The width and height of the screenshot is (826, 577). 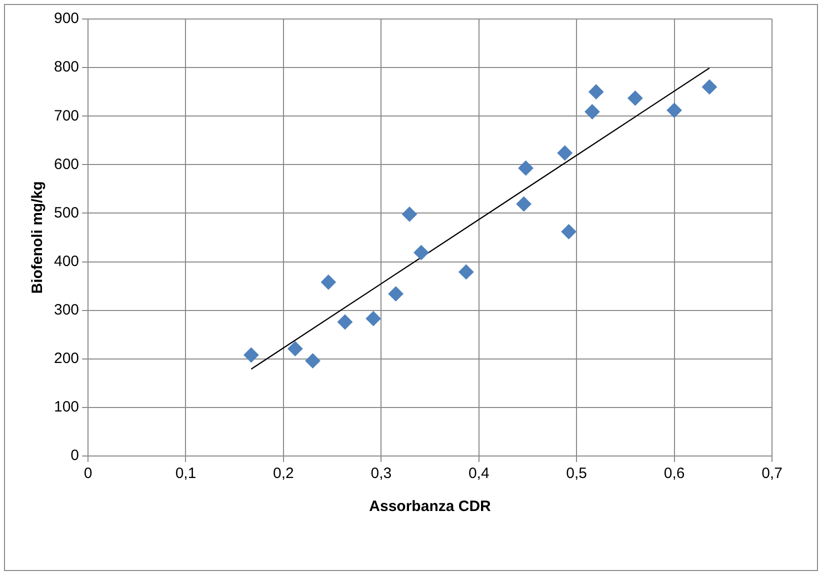 What do you see at coordinates (88, 473) in the screenshot?
I see `x-tick-label: 0` at bounding box center [88, 473].